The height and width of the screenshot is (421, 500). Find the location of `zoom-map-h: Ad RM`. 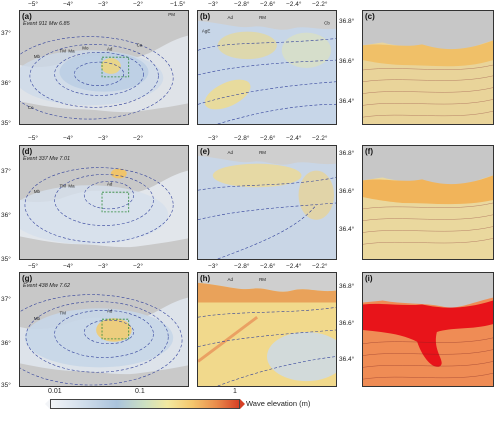

zoom-map-h: Ad RM is located at coordinates (267, 329).